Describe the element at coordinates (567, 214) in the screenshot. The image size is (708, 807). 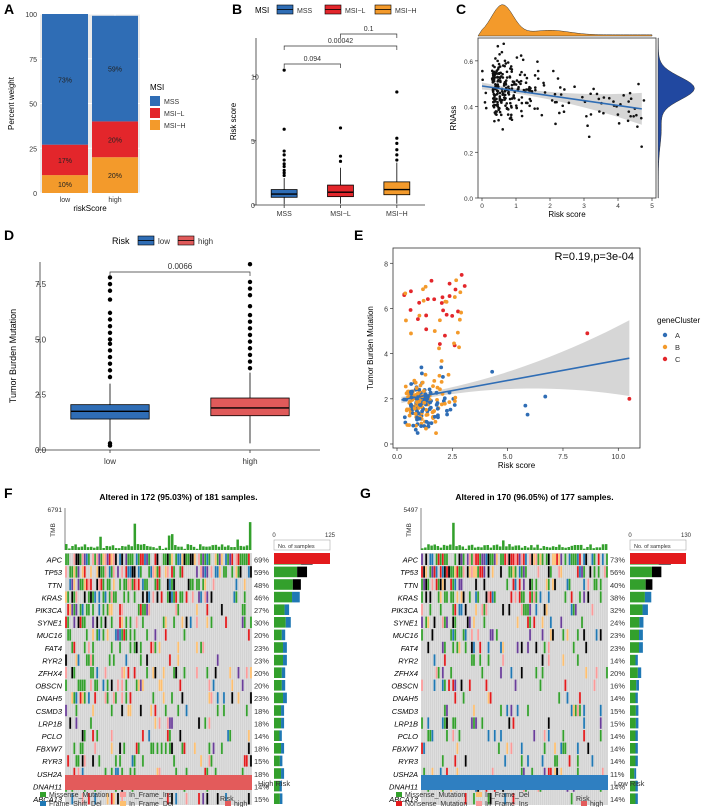
I see `x-axis-label: Risk score` at that location.